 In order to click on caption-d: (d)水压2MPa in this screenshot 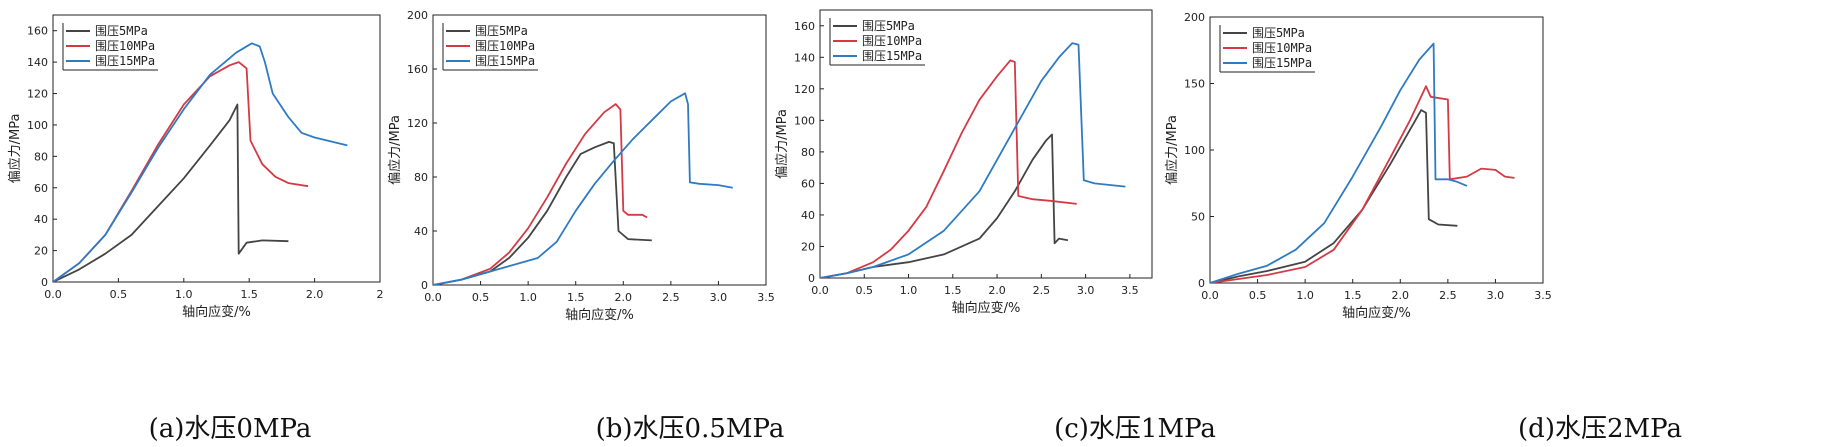, I will do `click(1600, 429)`.